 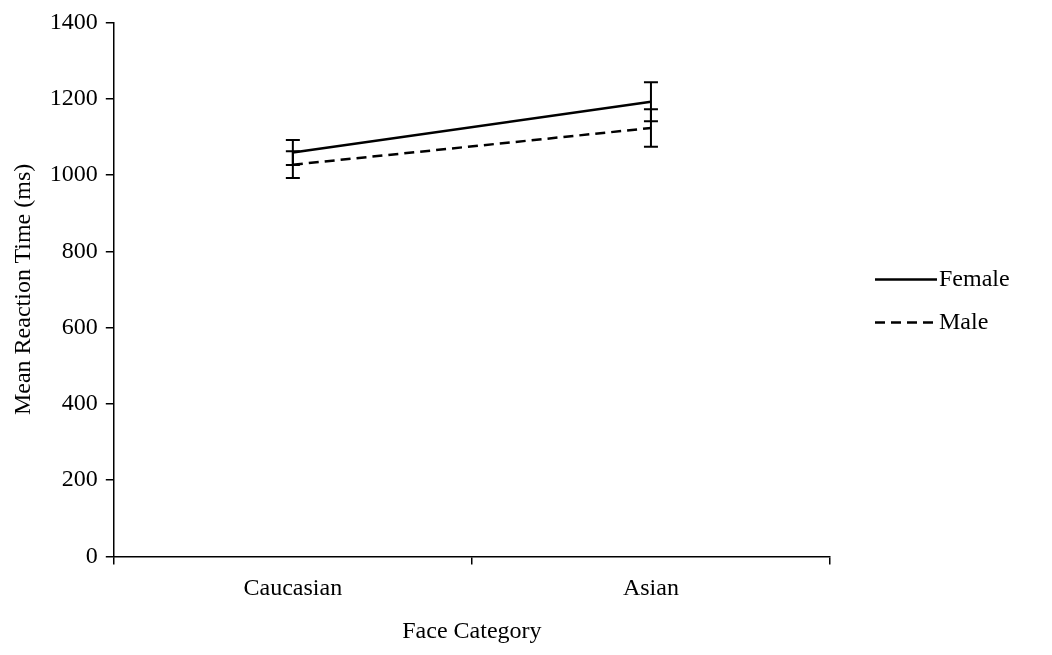 I want to click on y-tick-label: 1200, so click(x=73, y=96).